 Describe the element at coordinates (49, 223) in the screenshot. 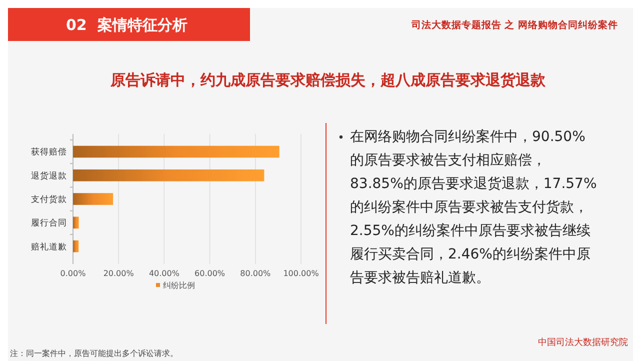

I see `y-tick-label: 履行合同` at that location.